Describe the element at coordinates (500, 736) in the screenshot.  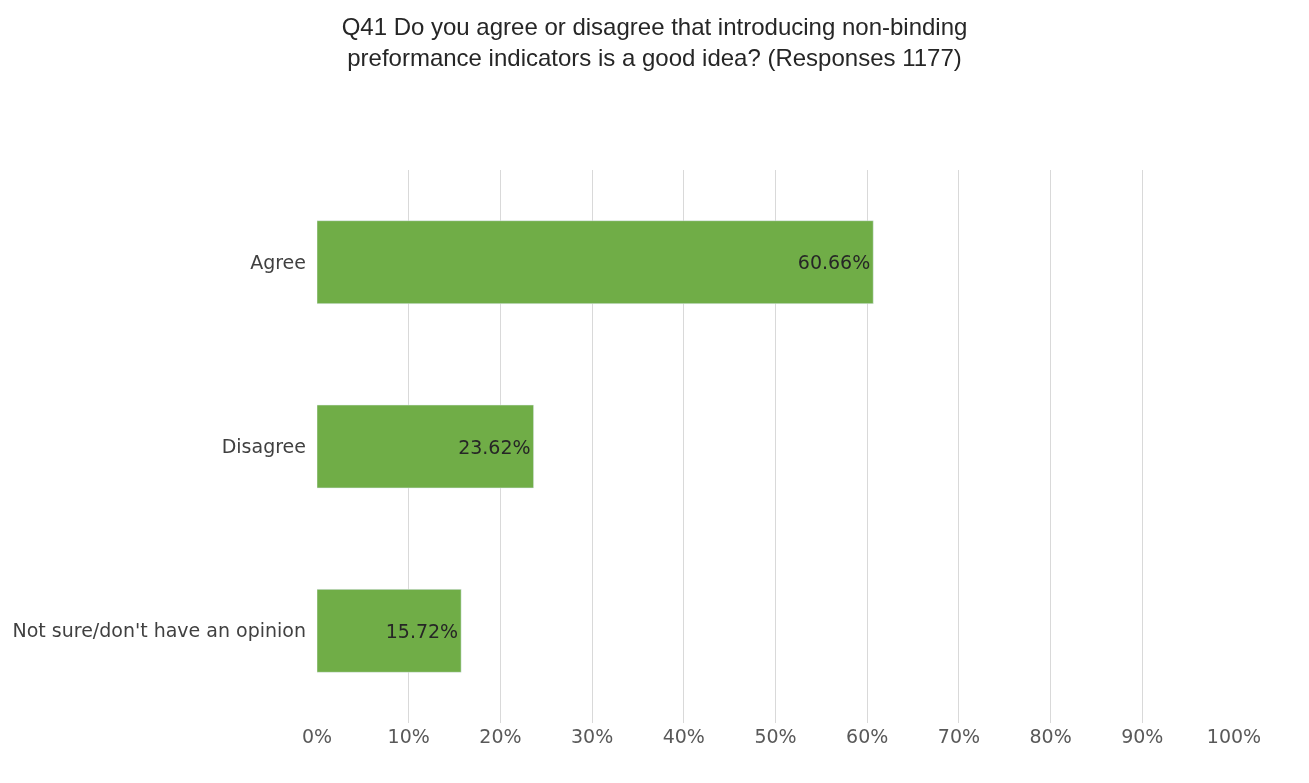
I see `x-tick-label: 20%` at that location.